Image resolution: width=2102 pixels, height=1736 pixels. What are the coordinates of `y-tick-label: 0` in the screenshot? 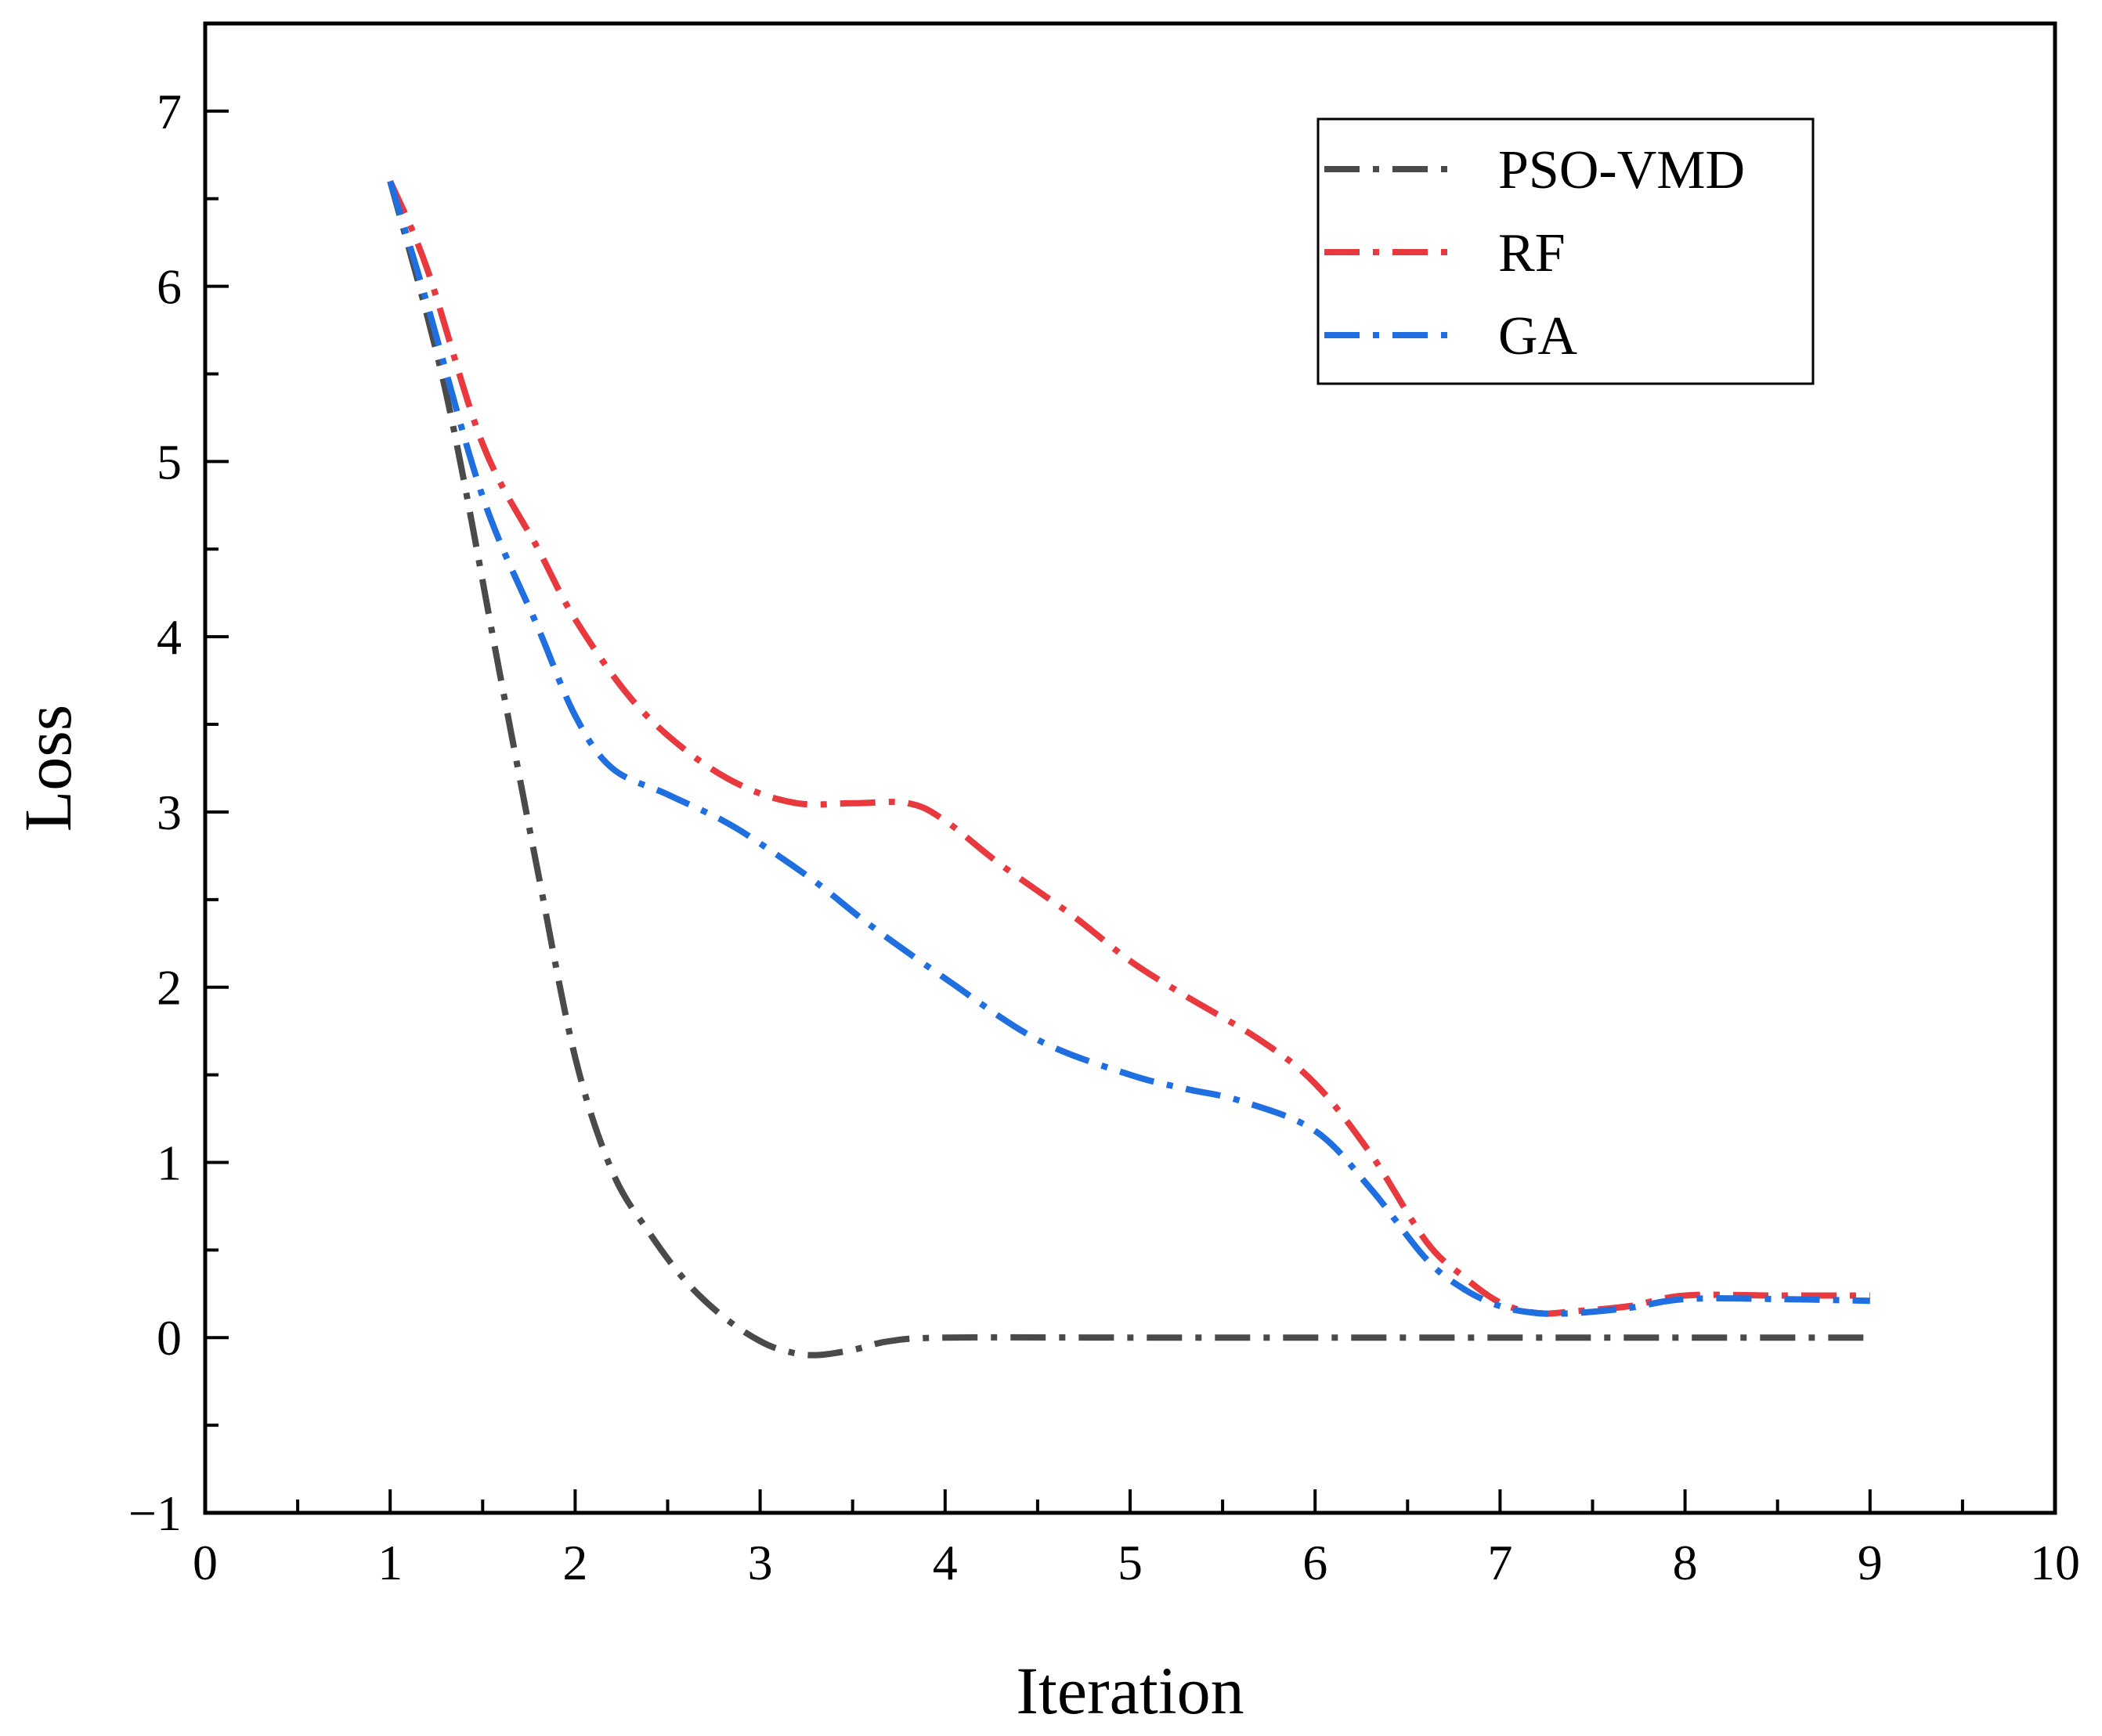 It's located at (169, 1338).